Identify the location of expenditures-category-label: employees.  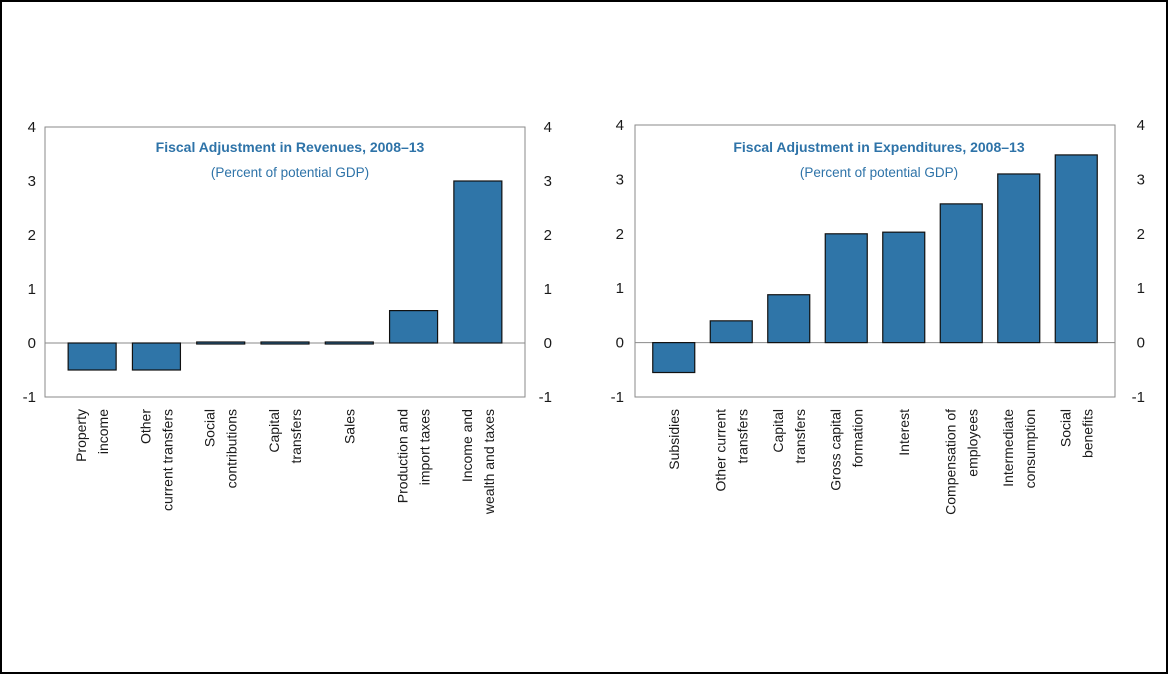
(972, 443).